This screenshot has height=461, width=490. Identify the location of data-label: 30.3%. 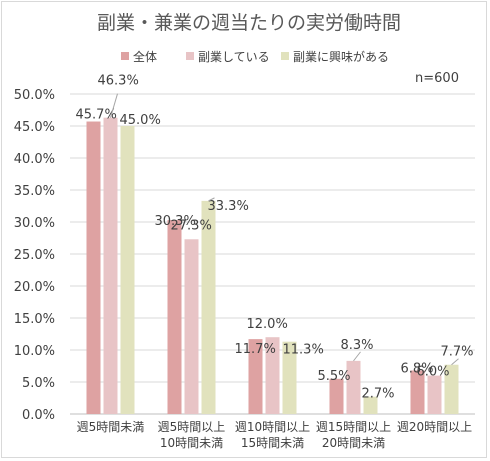
(175, 221).